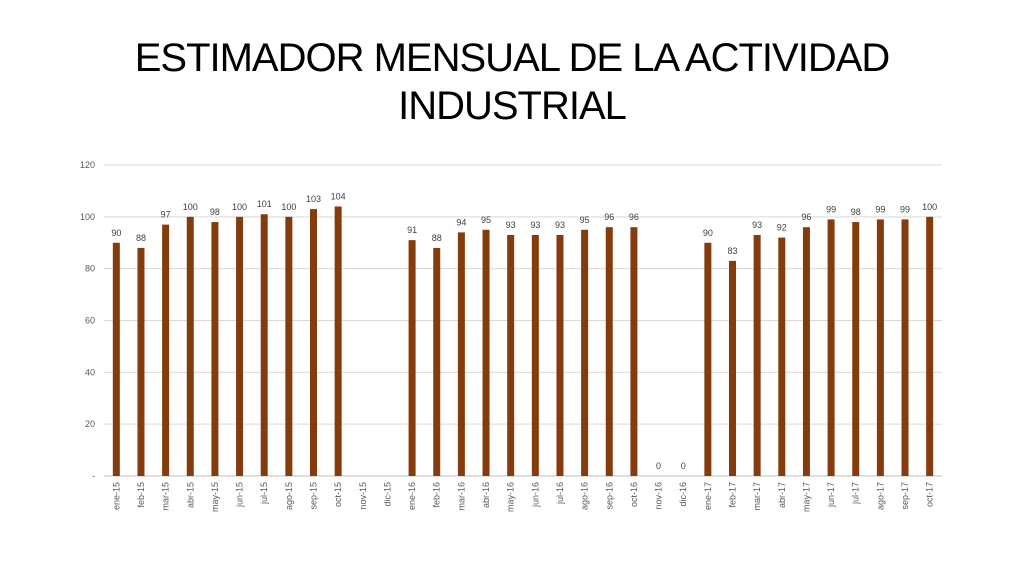 The width and height of the screenshot is (1024, 576). Describe the element at coordinates (412, 230) in the screenshot. I see `data-label: 91` at that location.